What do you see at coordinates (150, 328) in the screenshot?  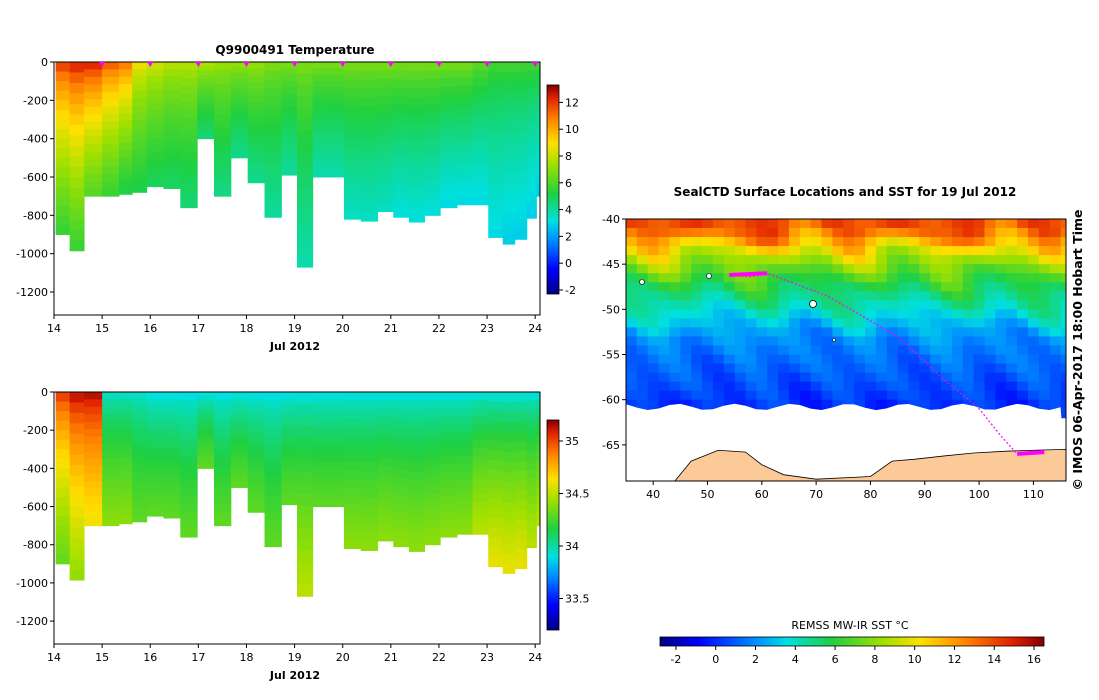 I see `x-tick-label: 16` at bounding box center [150, 328].